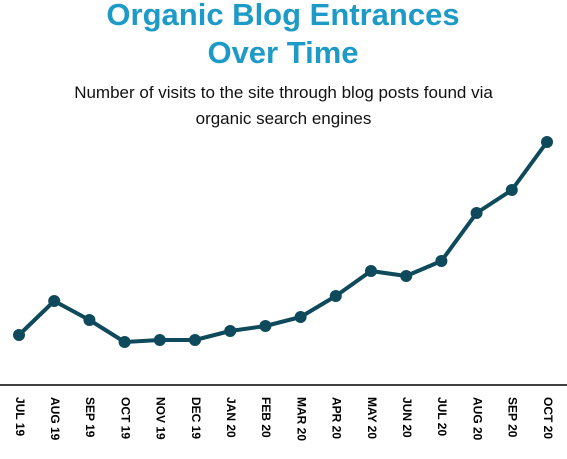 Image resolution: width=567 pixels, height=459 pixels. I want to click on x-tick-label: JAN 20, so click(231, 417).